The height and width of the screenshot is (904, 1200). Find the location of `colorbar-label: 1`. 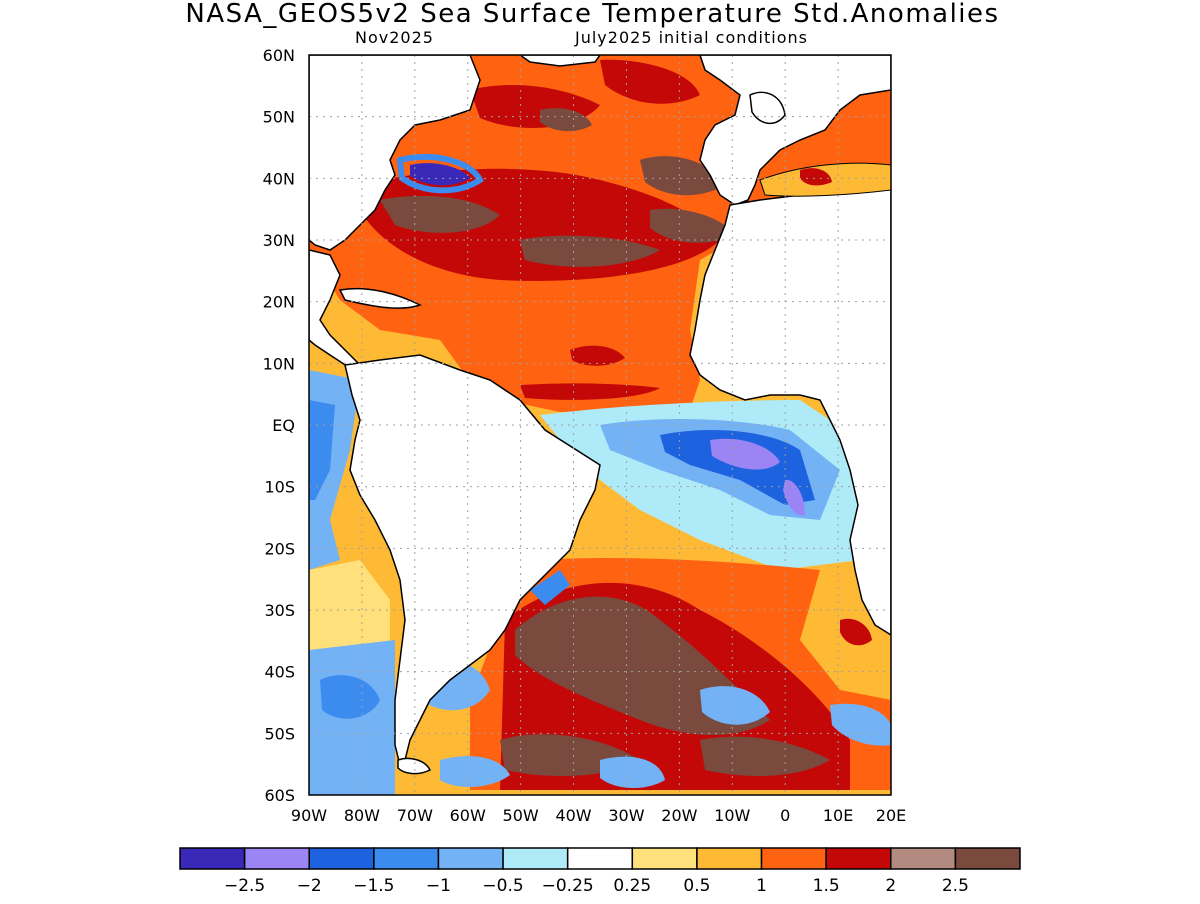

colorbar-label: 1 is located at coordinates (761, 886).